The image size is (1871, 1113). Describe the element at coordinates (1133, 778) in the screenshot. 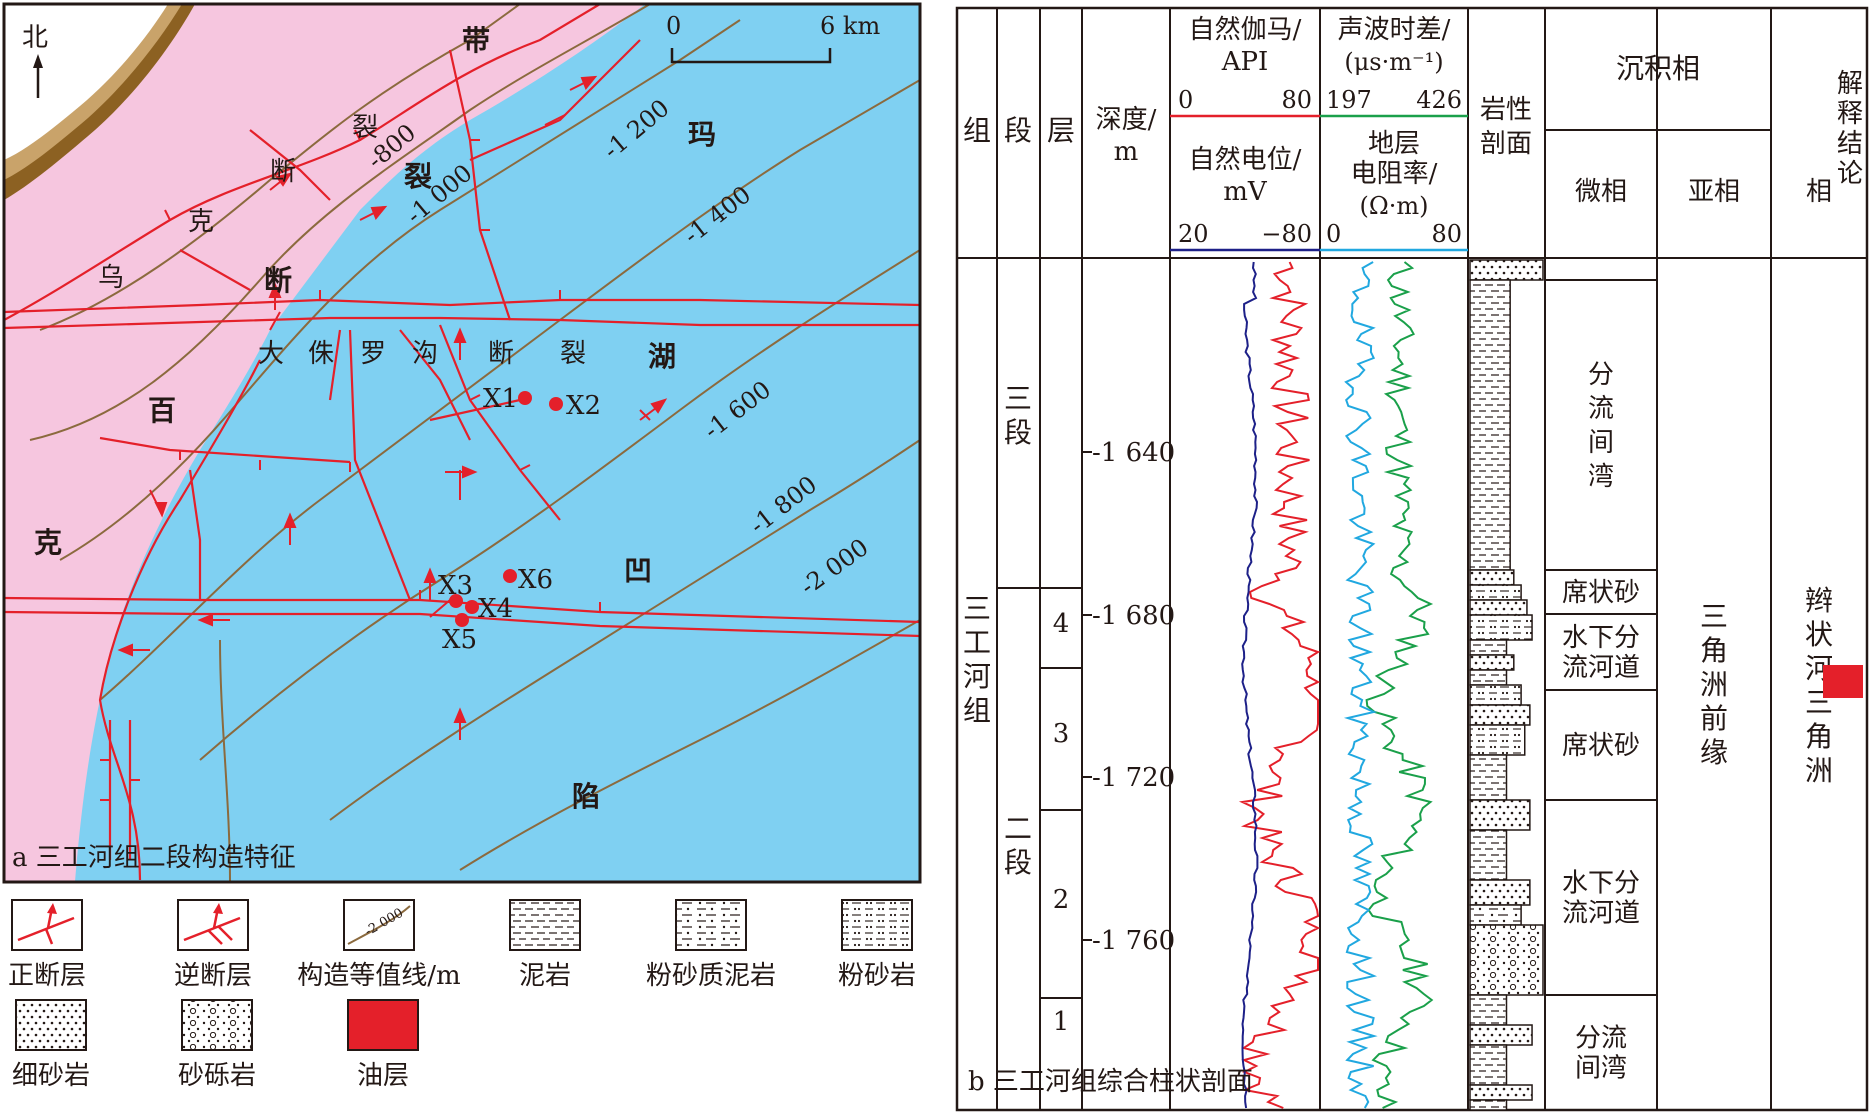

I see `depth-tick: -1 720` at that location.